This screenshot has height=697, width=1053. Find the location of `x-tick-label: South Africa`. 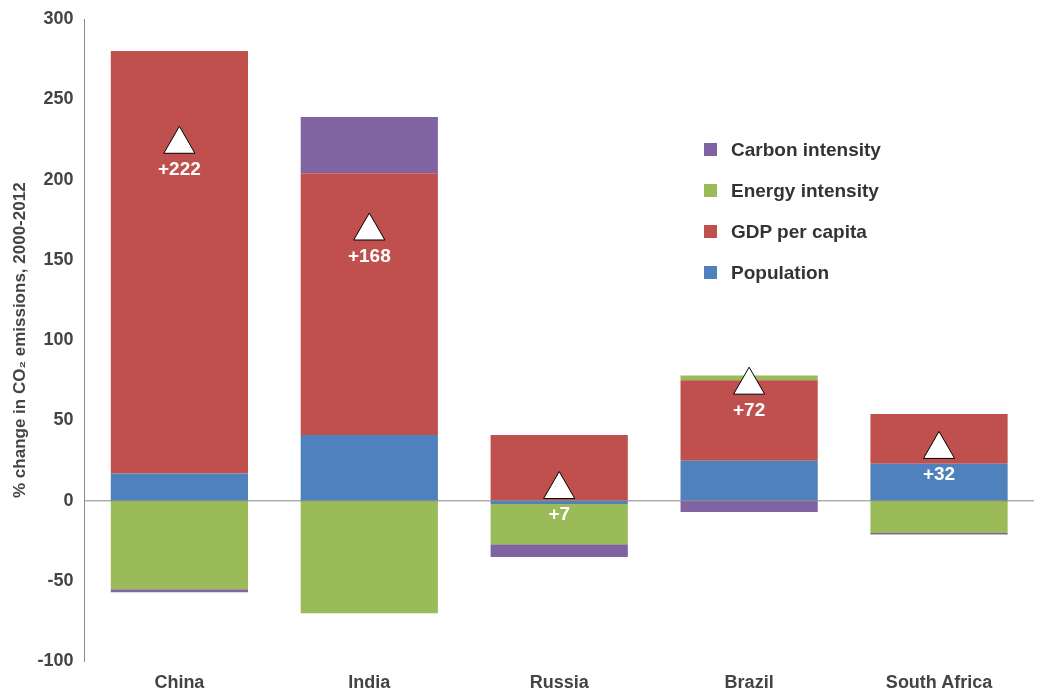

x-tick-label: South Africa is located at coordinates (939, 682).